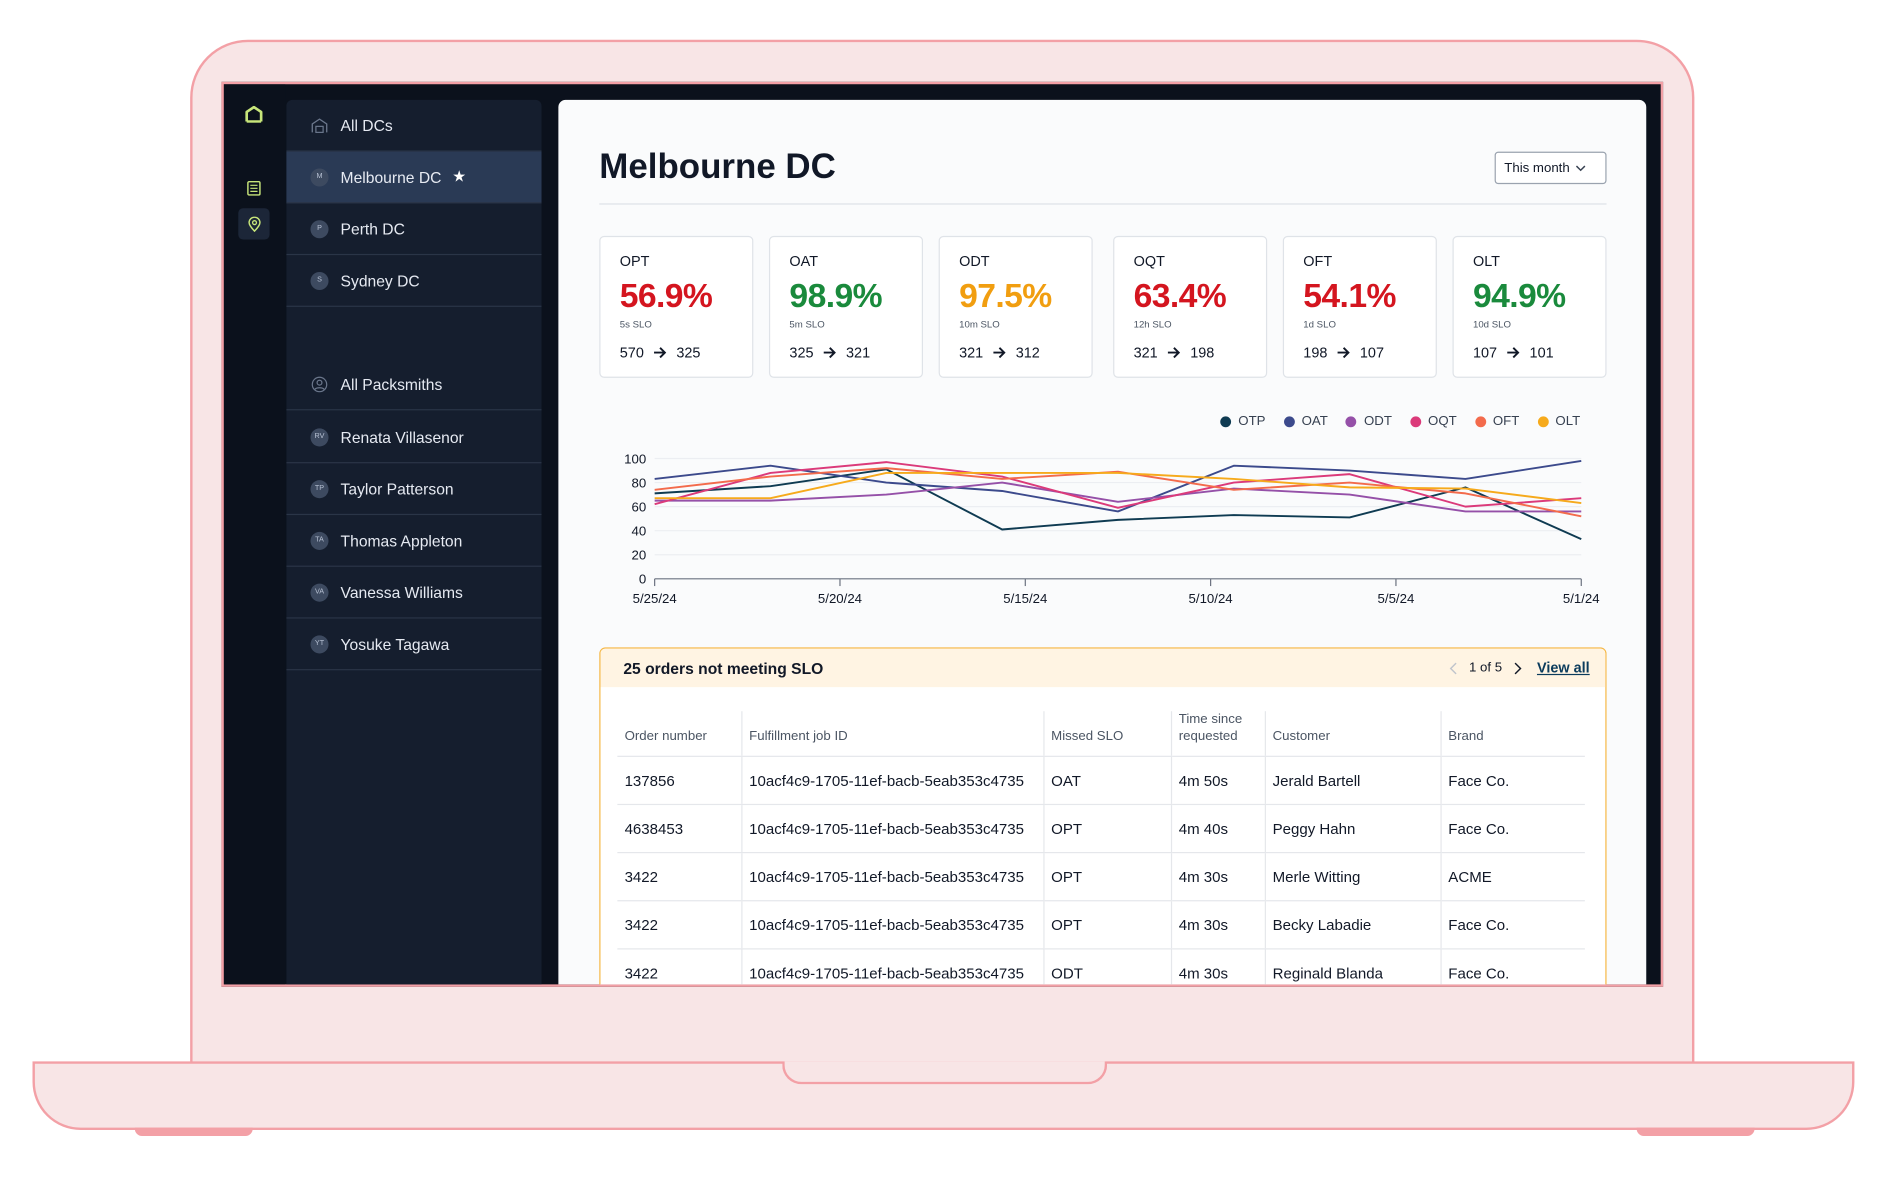 Image resolution: width=1887 pixels, height=1187 pixels. I want to click on legend-item-olt: OLT, so click(1558, 421).